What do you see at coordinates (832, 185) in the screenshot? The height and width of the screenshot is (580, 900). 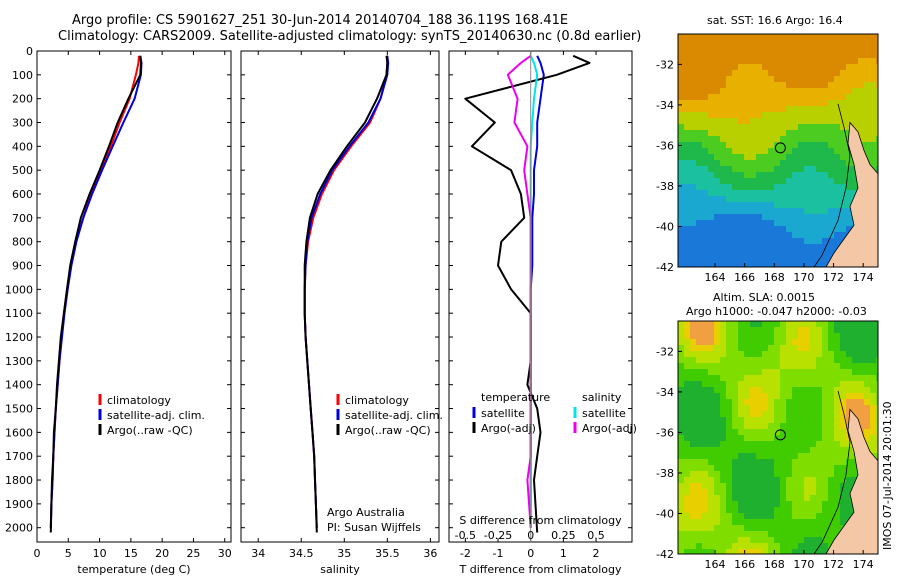 I see `isobath-line` at bounding box center [832, 185].